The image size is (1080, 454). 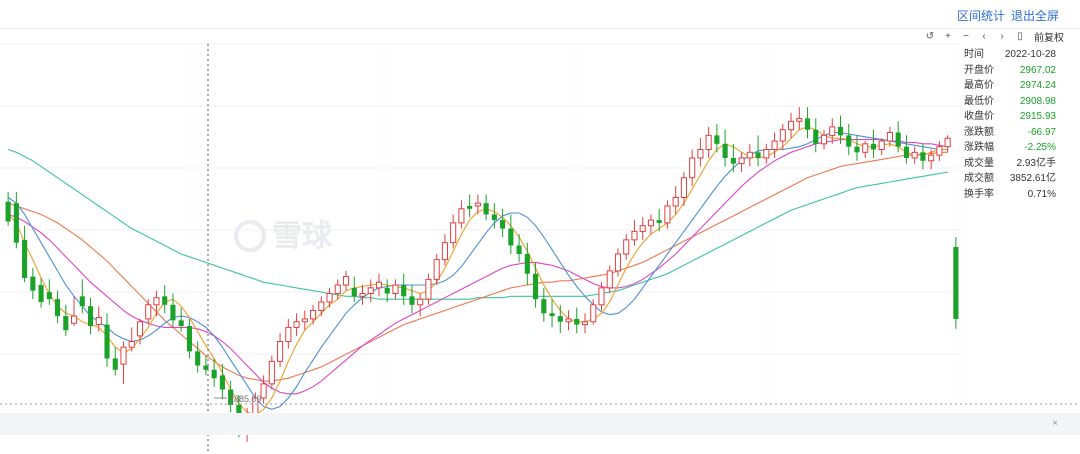 I want to click on info-value: 2022-10-28, so click(x=1030, y=54).